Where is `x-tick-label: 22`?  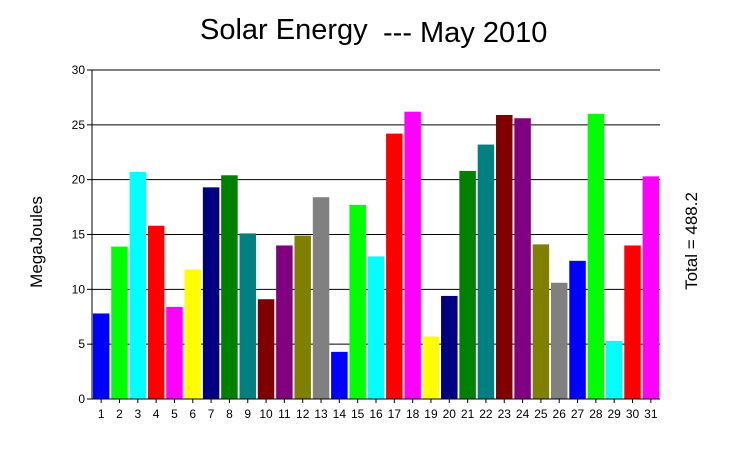
x-tick-label: 22 is located at coordinates (486, 414).